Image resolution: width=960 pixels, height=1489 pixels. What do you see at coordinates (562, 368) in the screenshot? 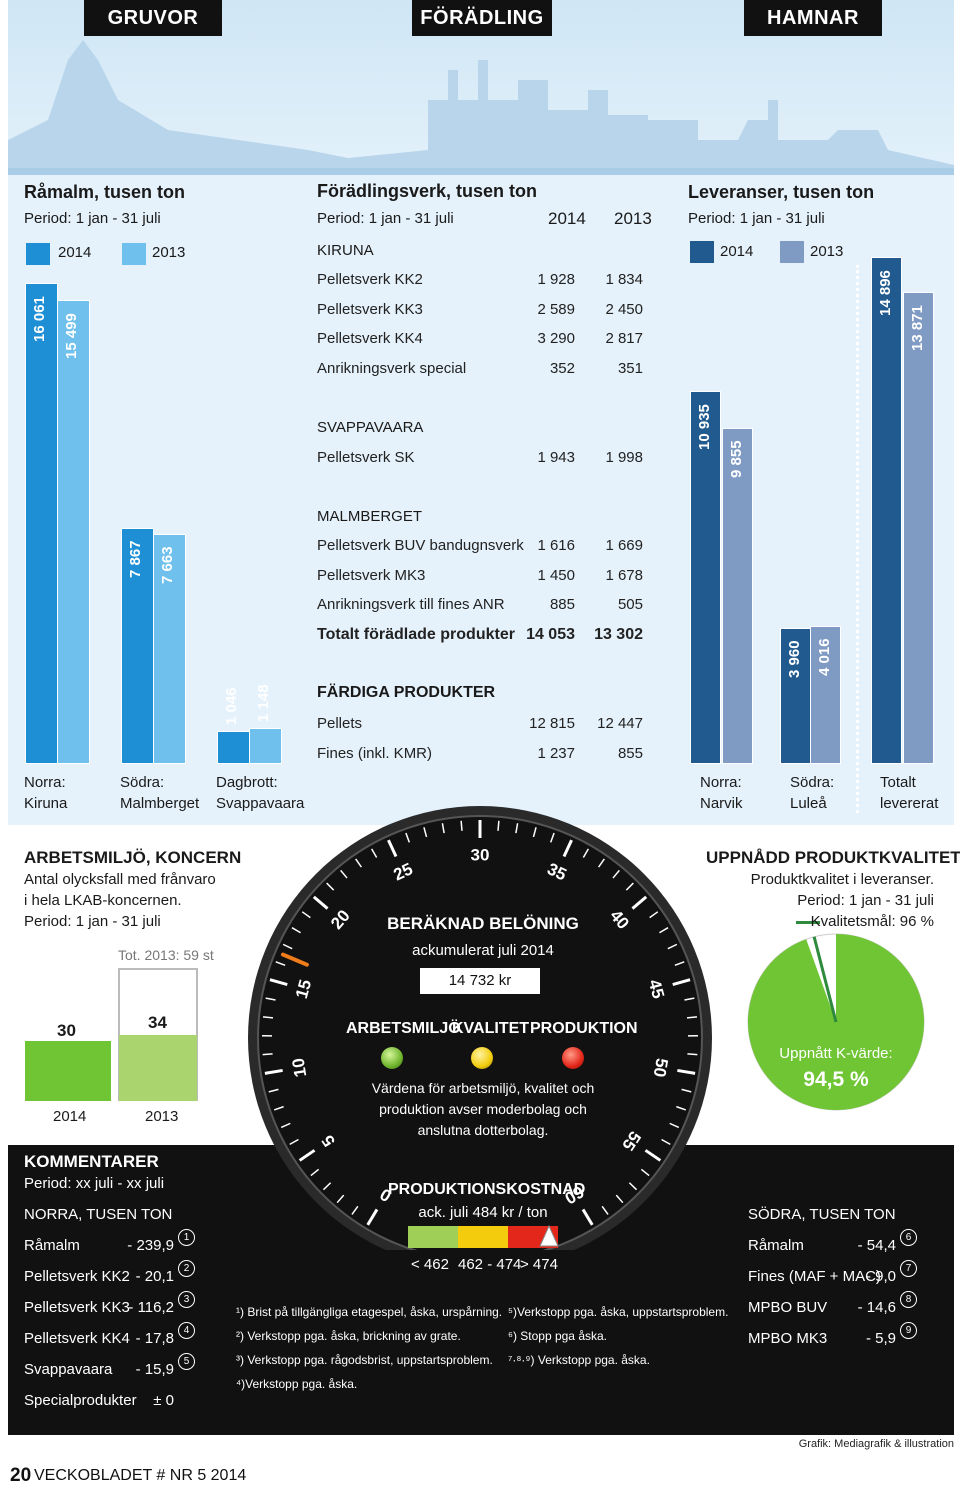
I see `kiruna-value-2014: 352` at bounding box center [562, 368].